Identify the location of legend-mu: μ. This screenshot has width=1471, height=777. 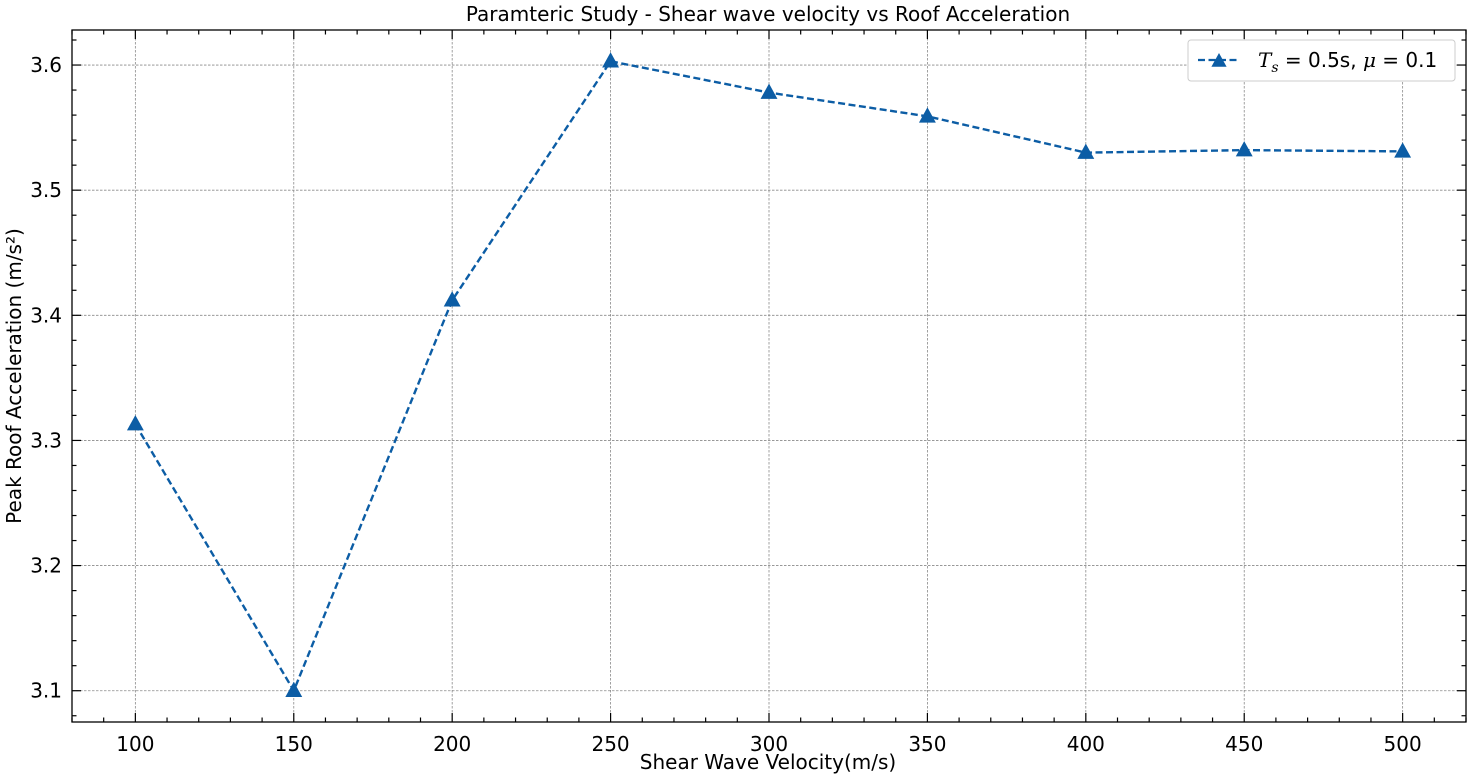
(1369, 60).